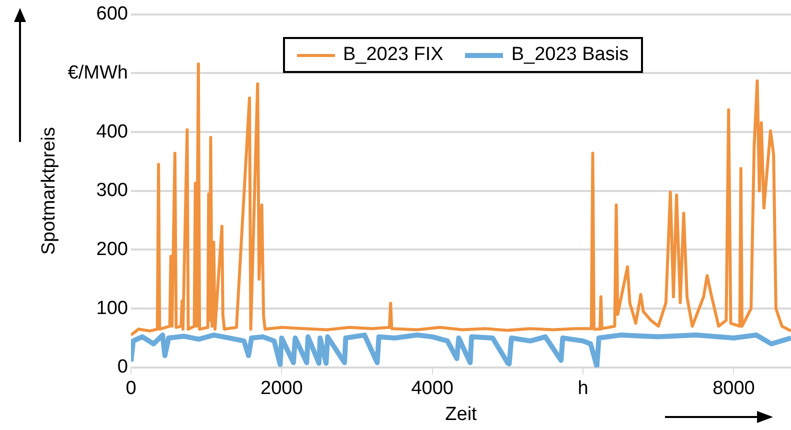  What do you see at coordinates (112, 131) in the screenshot?
I see `y-tick-label: 400` at bounding box center [112, 131].